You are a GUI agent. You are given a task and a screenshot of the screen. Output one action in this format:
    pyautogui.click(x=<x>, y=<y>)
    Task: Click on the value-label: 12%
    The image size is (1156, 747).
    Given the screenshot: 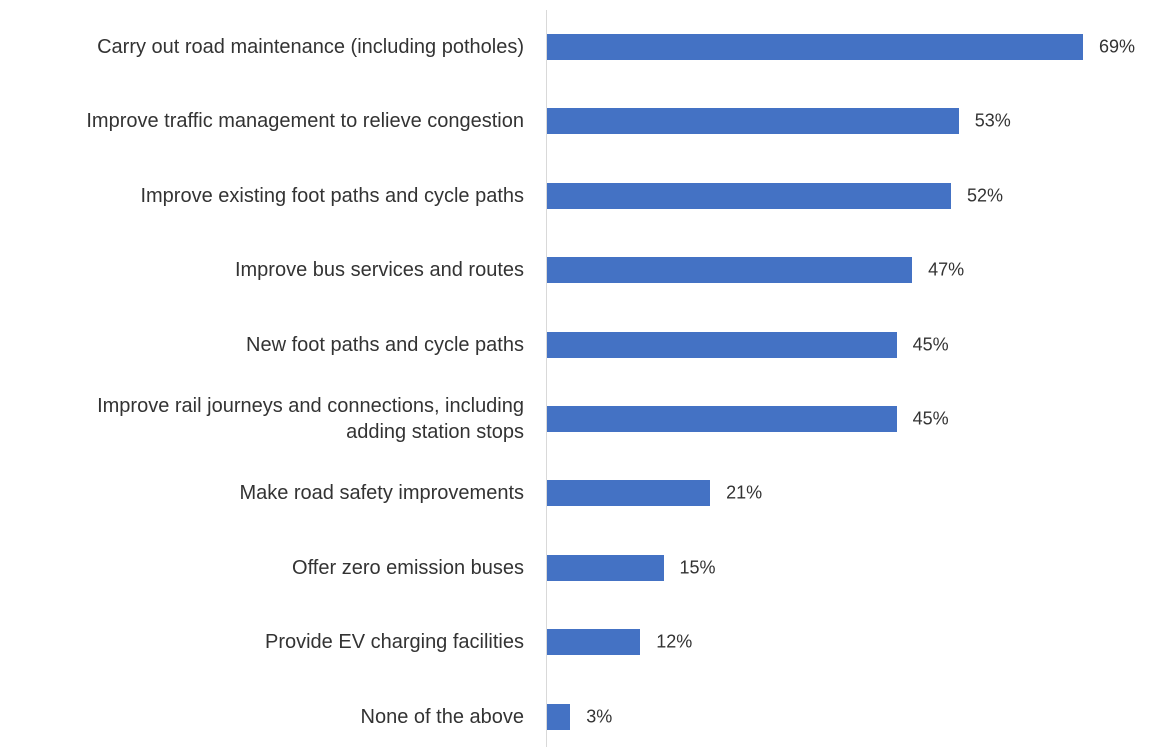 What is the action you would take?
    pyautogui.click(x=674, y=641)
    